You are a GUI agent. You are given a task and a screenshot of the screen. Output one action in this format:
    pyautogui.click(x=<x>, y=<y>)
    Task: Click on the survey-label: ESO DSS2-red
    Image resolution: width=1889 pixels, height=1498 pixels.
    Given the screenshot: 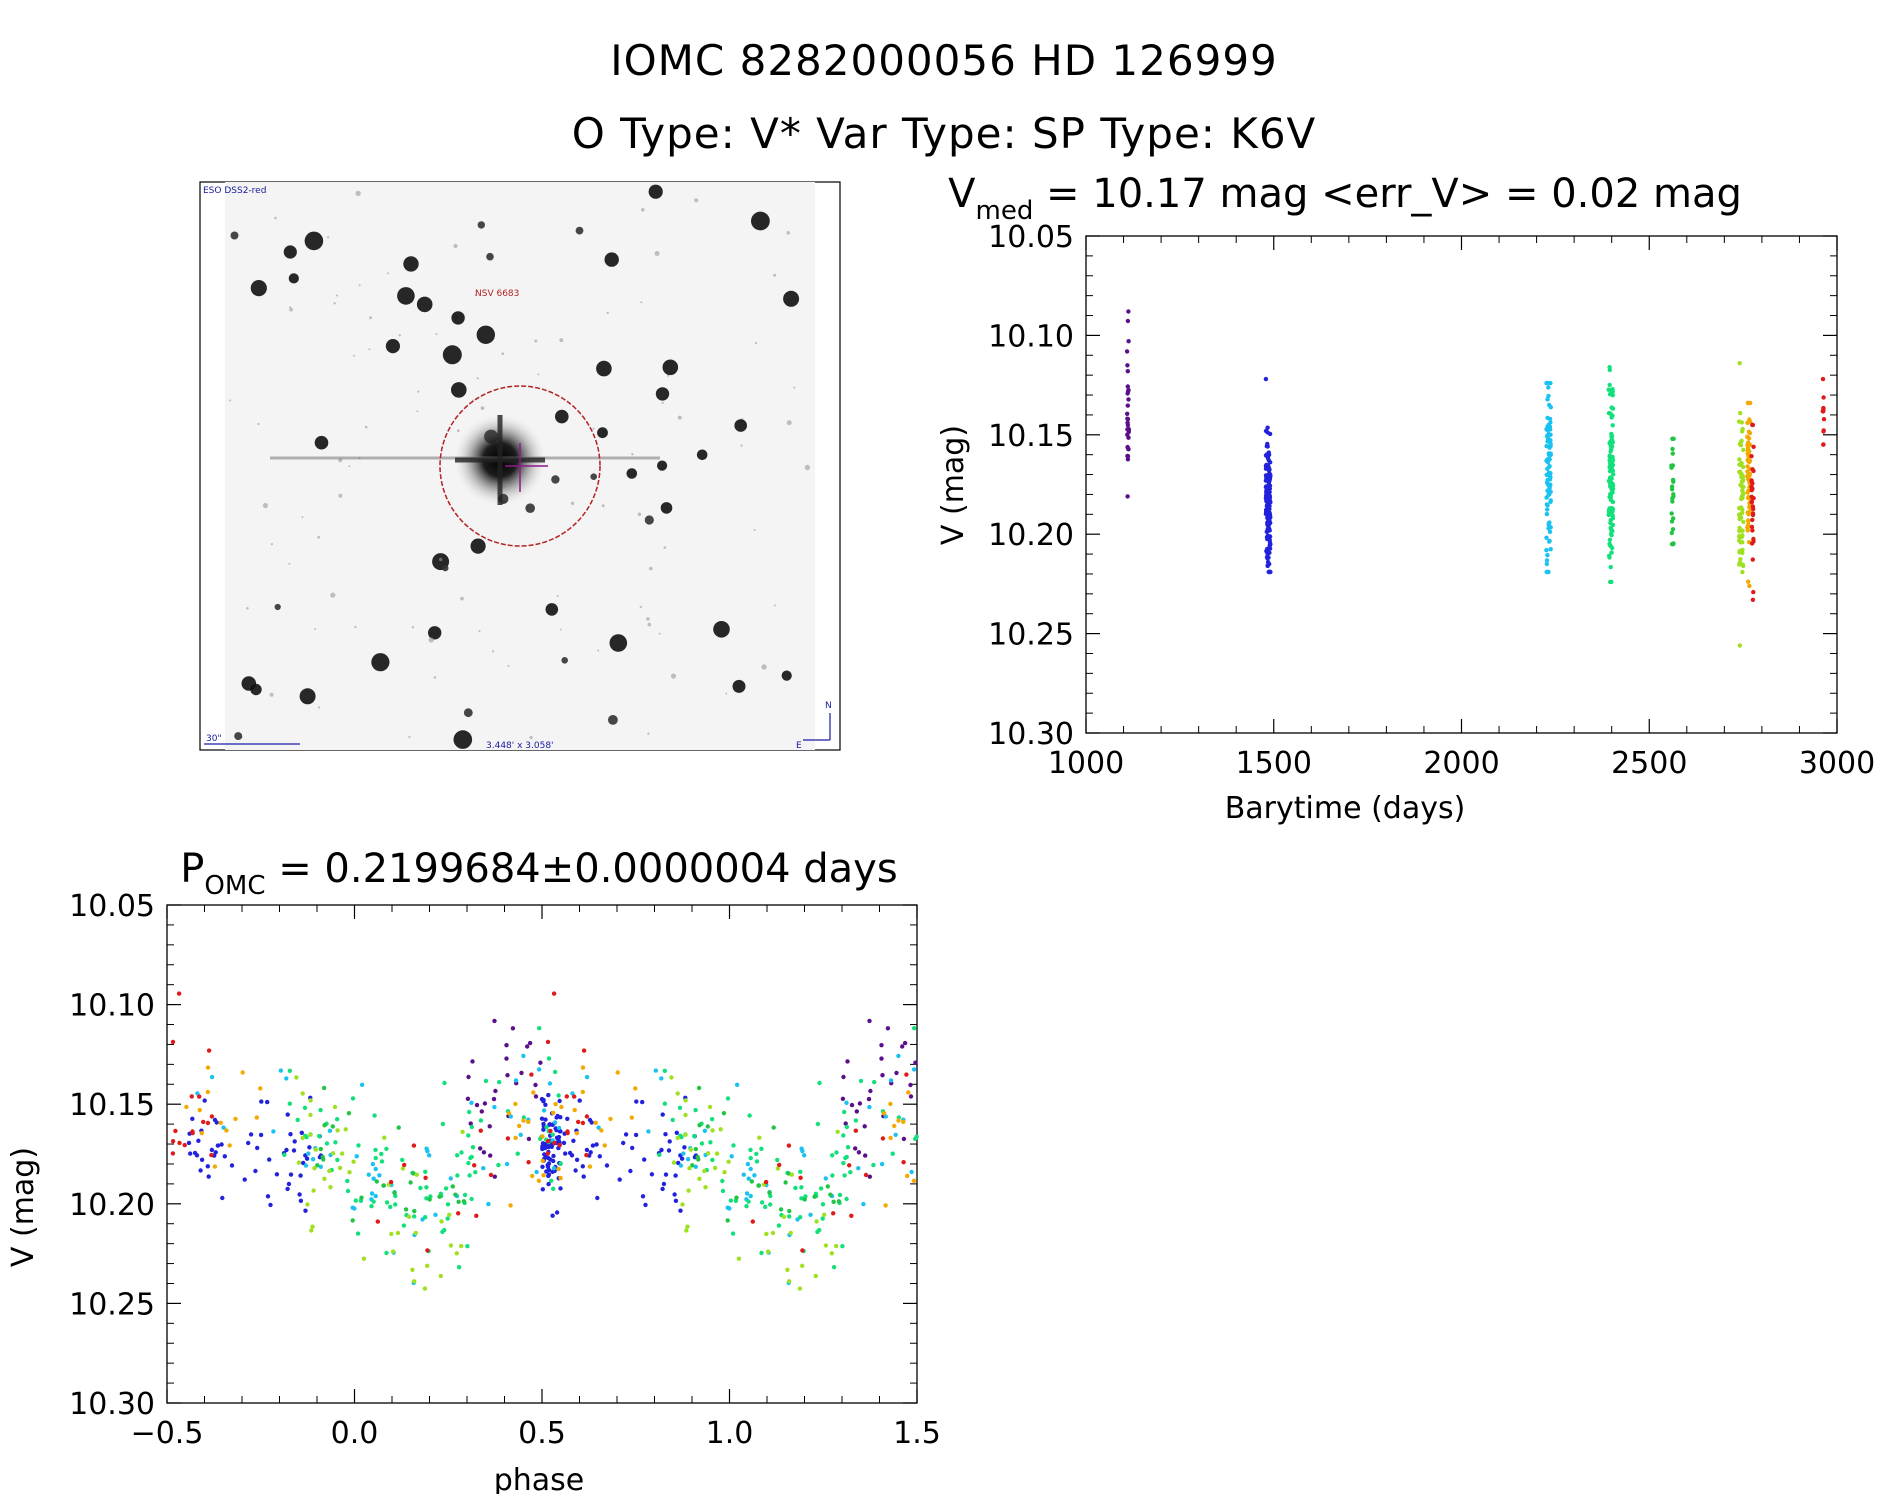 What is the action you would take?
    pyautogui.click(x=234, y=191)
    